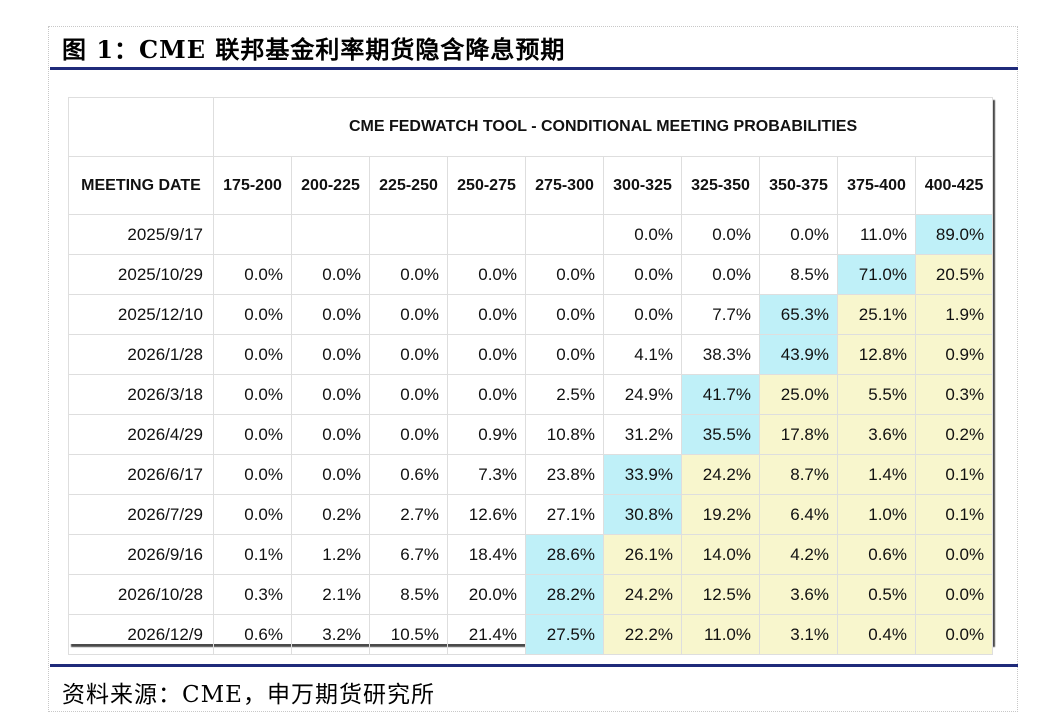 Image resolution: width=1040 pixels, height=726 pixels. Describe the element at coordinates (954, 234) in the screenshot. I see `probability-cell: 89.0%` at that location.